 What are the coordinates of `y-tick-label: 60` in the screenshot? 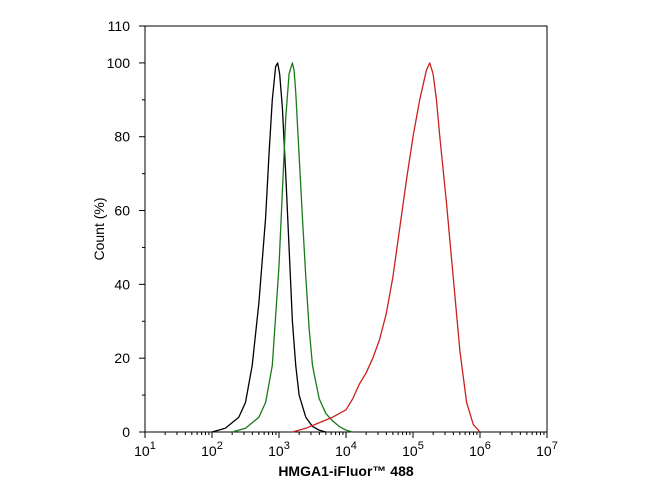 It's located at (122, 211).